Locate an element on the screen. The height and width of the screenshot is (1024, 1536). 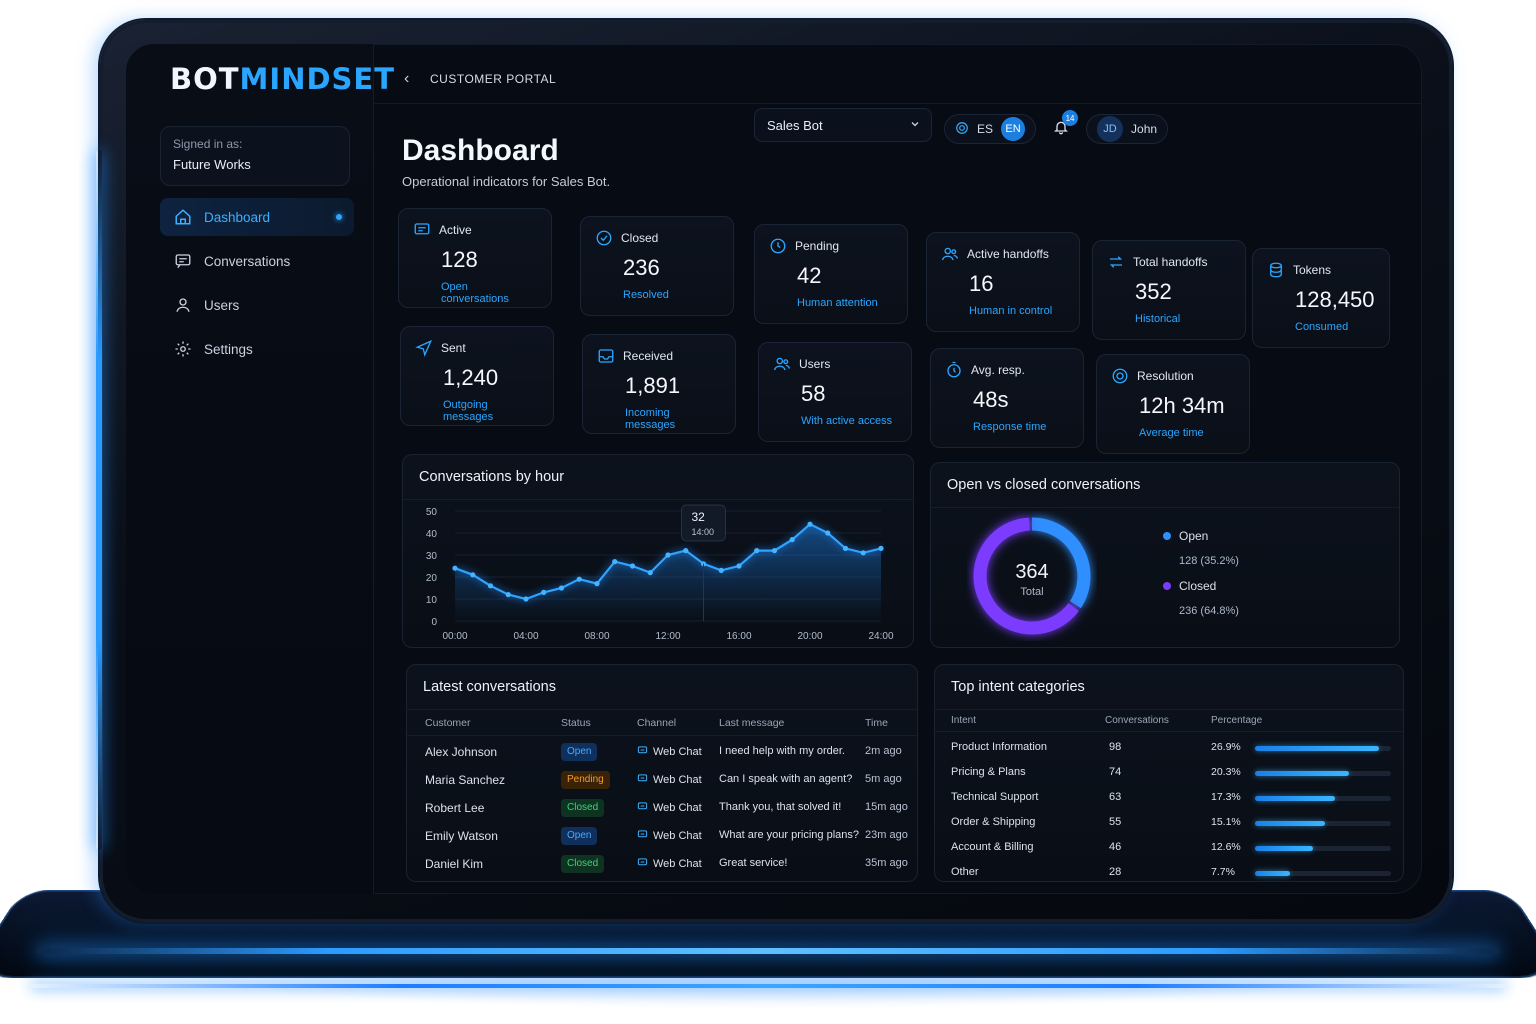
bot-selector-value: Sales Bot is located at coordinates (795, 125).